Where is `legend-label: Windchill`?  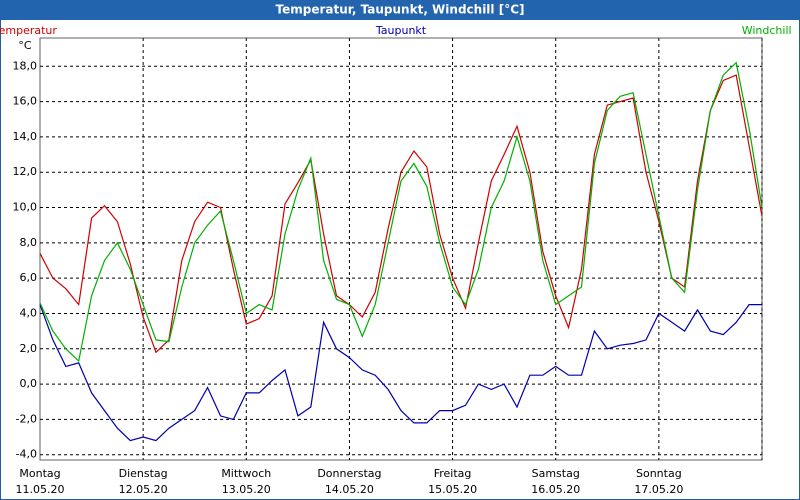
legend-label: Windchill is located at coordinates (767, 30).